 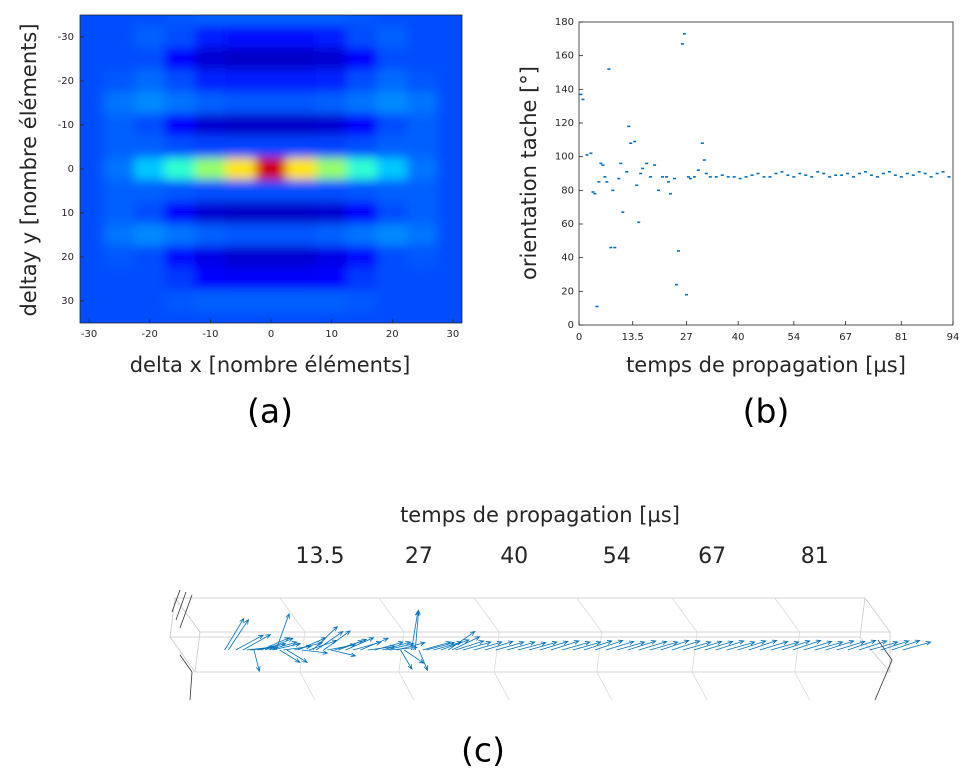 I want to click on 3d-box, so click(x=531, y=645).